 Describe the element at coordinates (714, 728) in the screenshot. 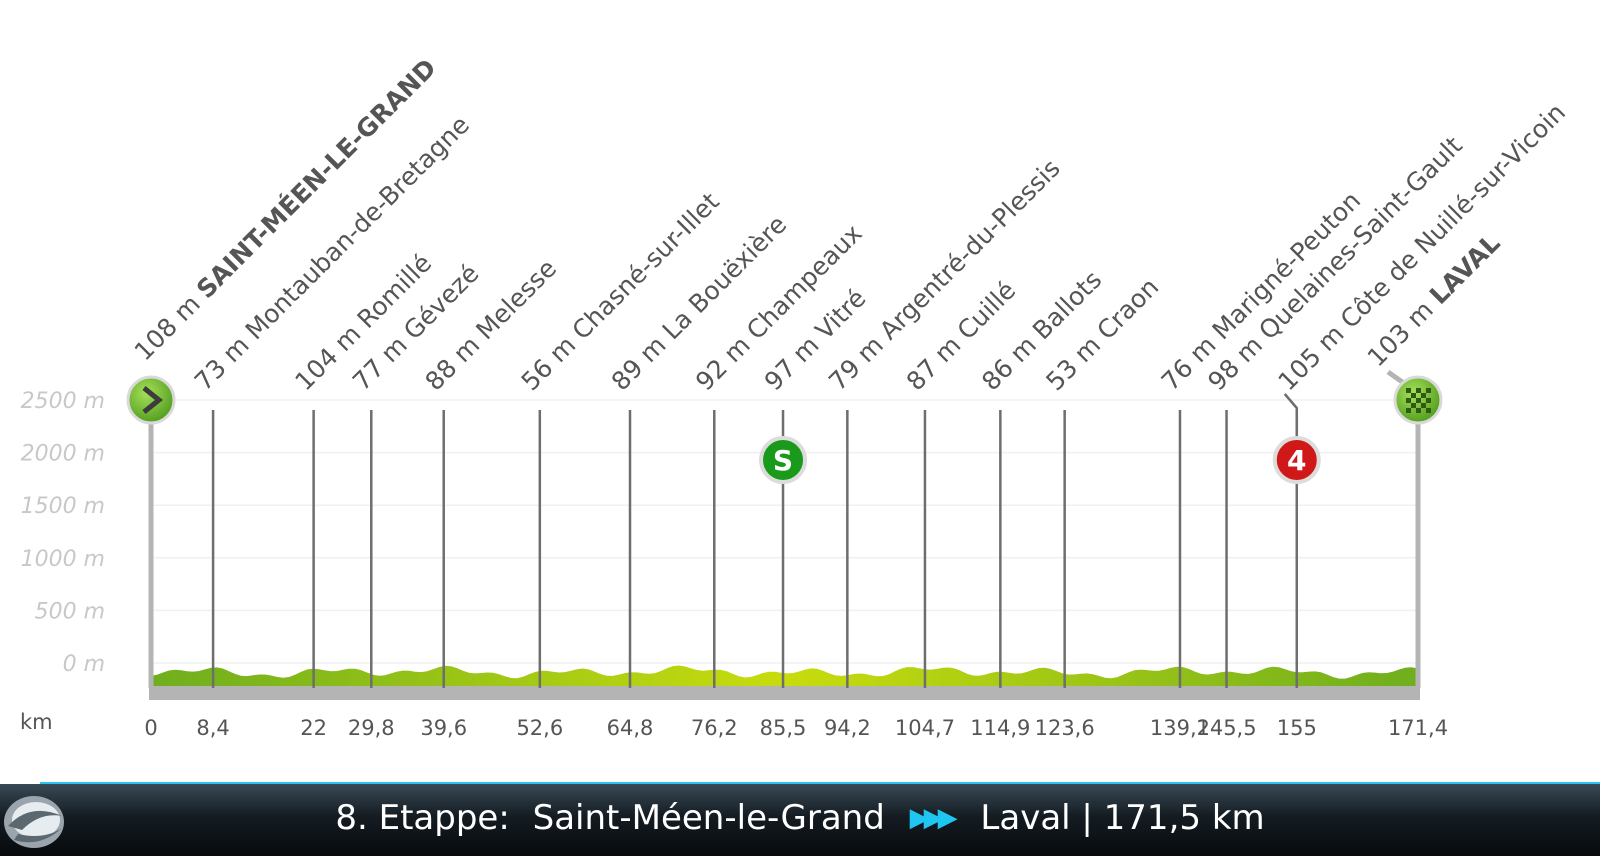

I see `km-tick-label: 76,2` at that location.